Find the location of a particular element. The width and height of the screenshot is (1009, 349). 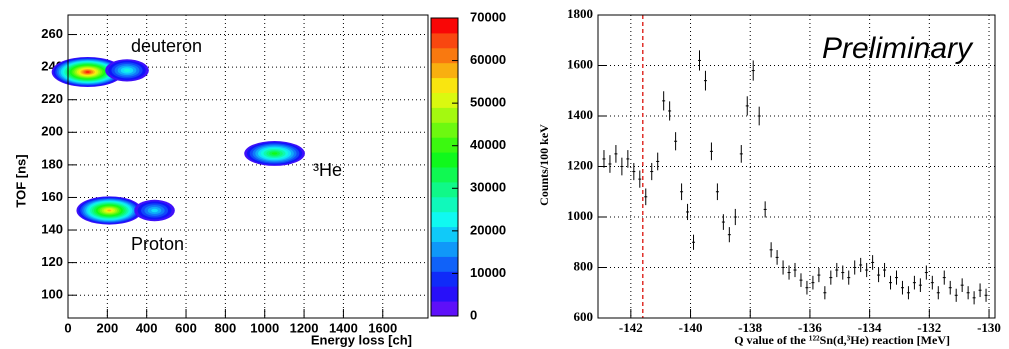

y-tick-label: 140 is located at coordinates (52, 228).